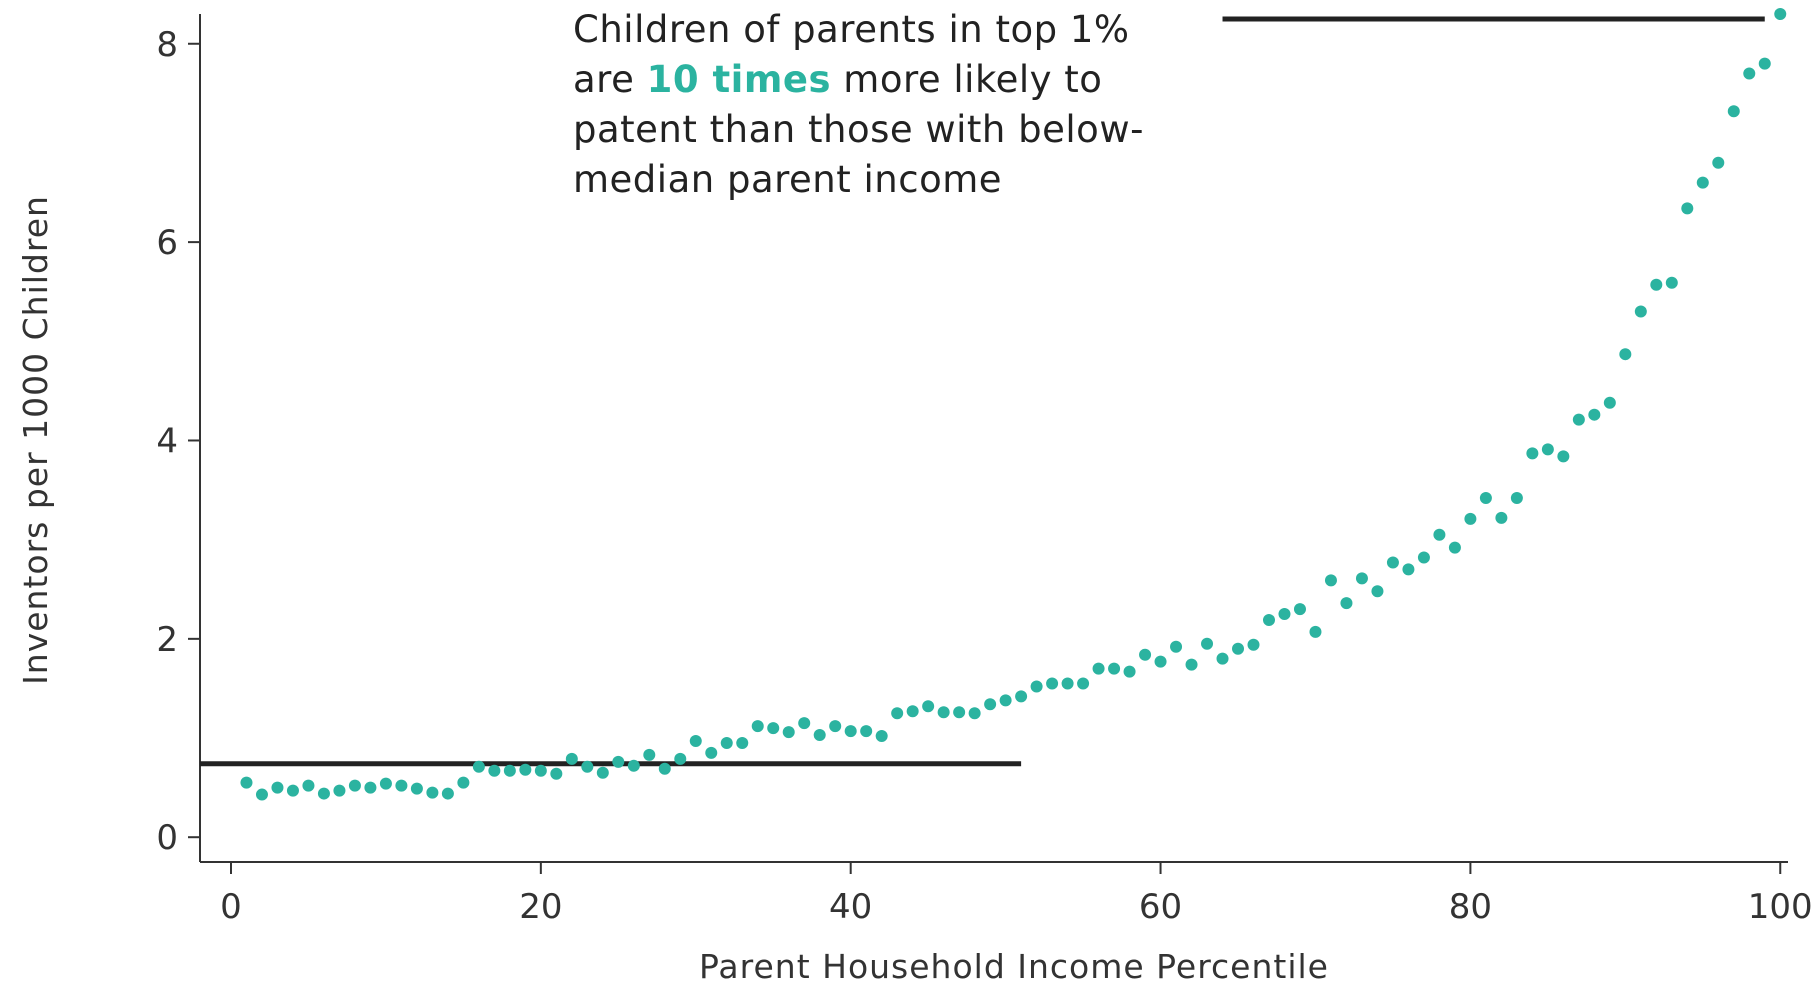 Image resolution: width=1818 pixels, height=992 pixels. What do you see at coordinates (167, 45) in the screenshot?
I see `y-tick-label: 8` at bounding box center [167, 45].